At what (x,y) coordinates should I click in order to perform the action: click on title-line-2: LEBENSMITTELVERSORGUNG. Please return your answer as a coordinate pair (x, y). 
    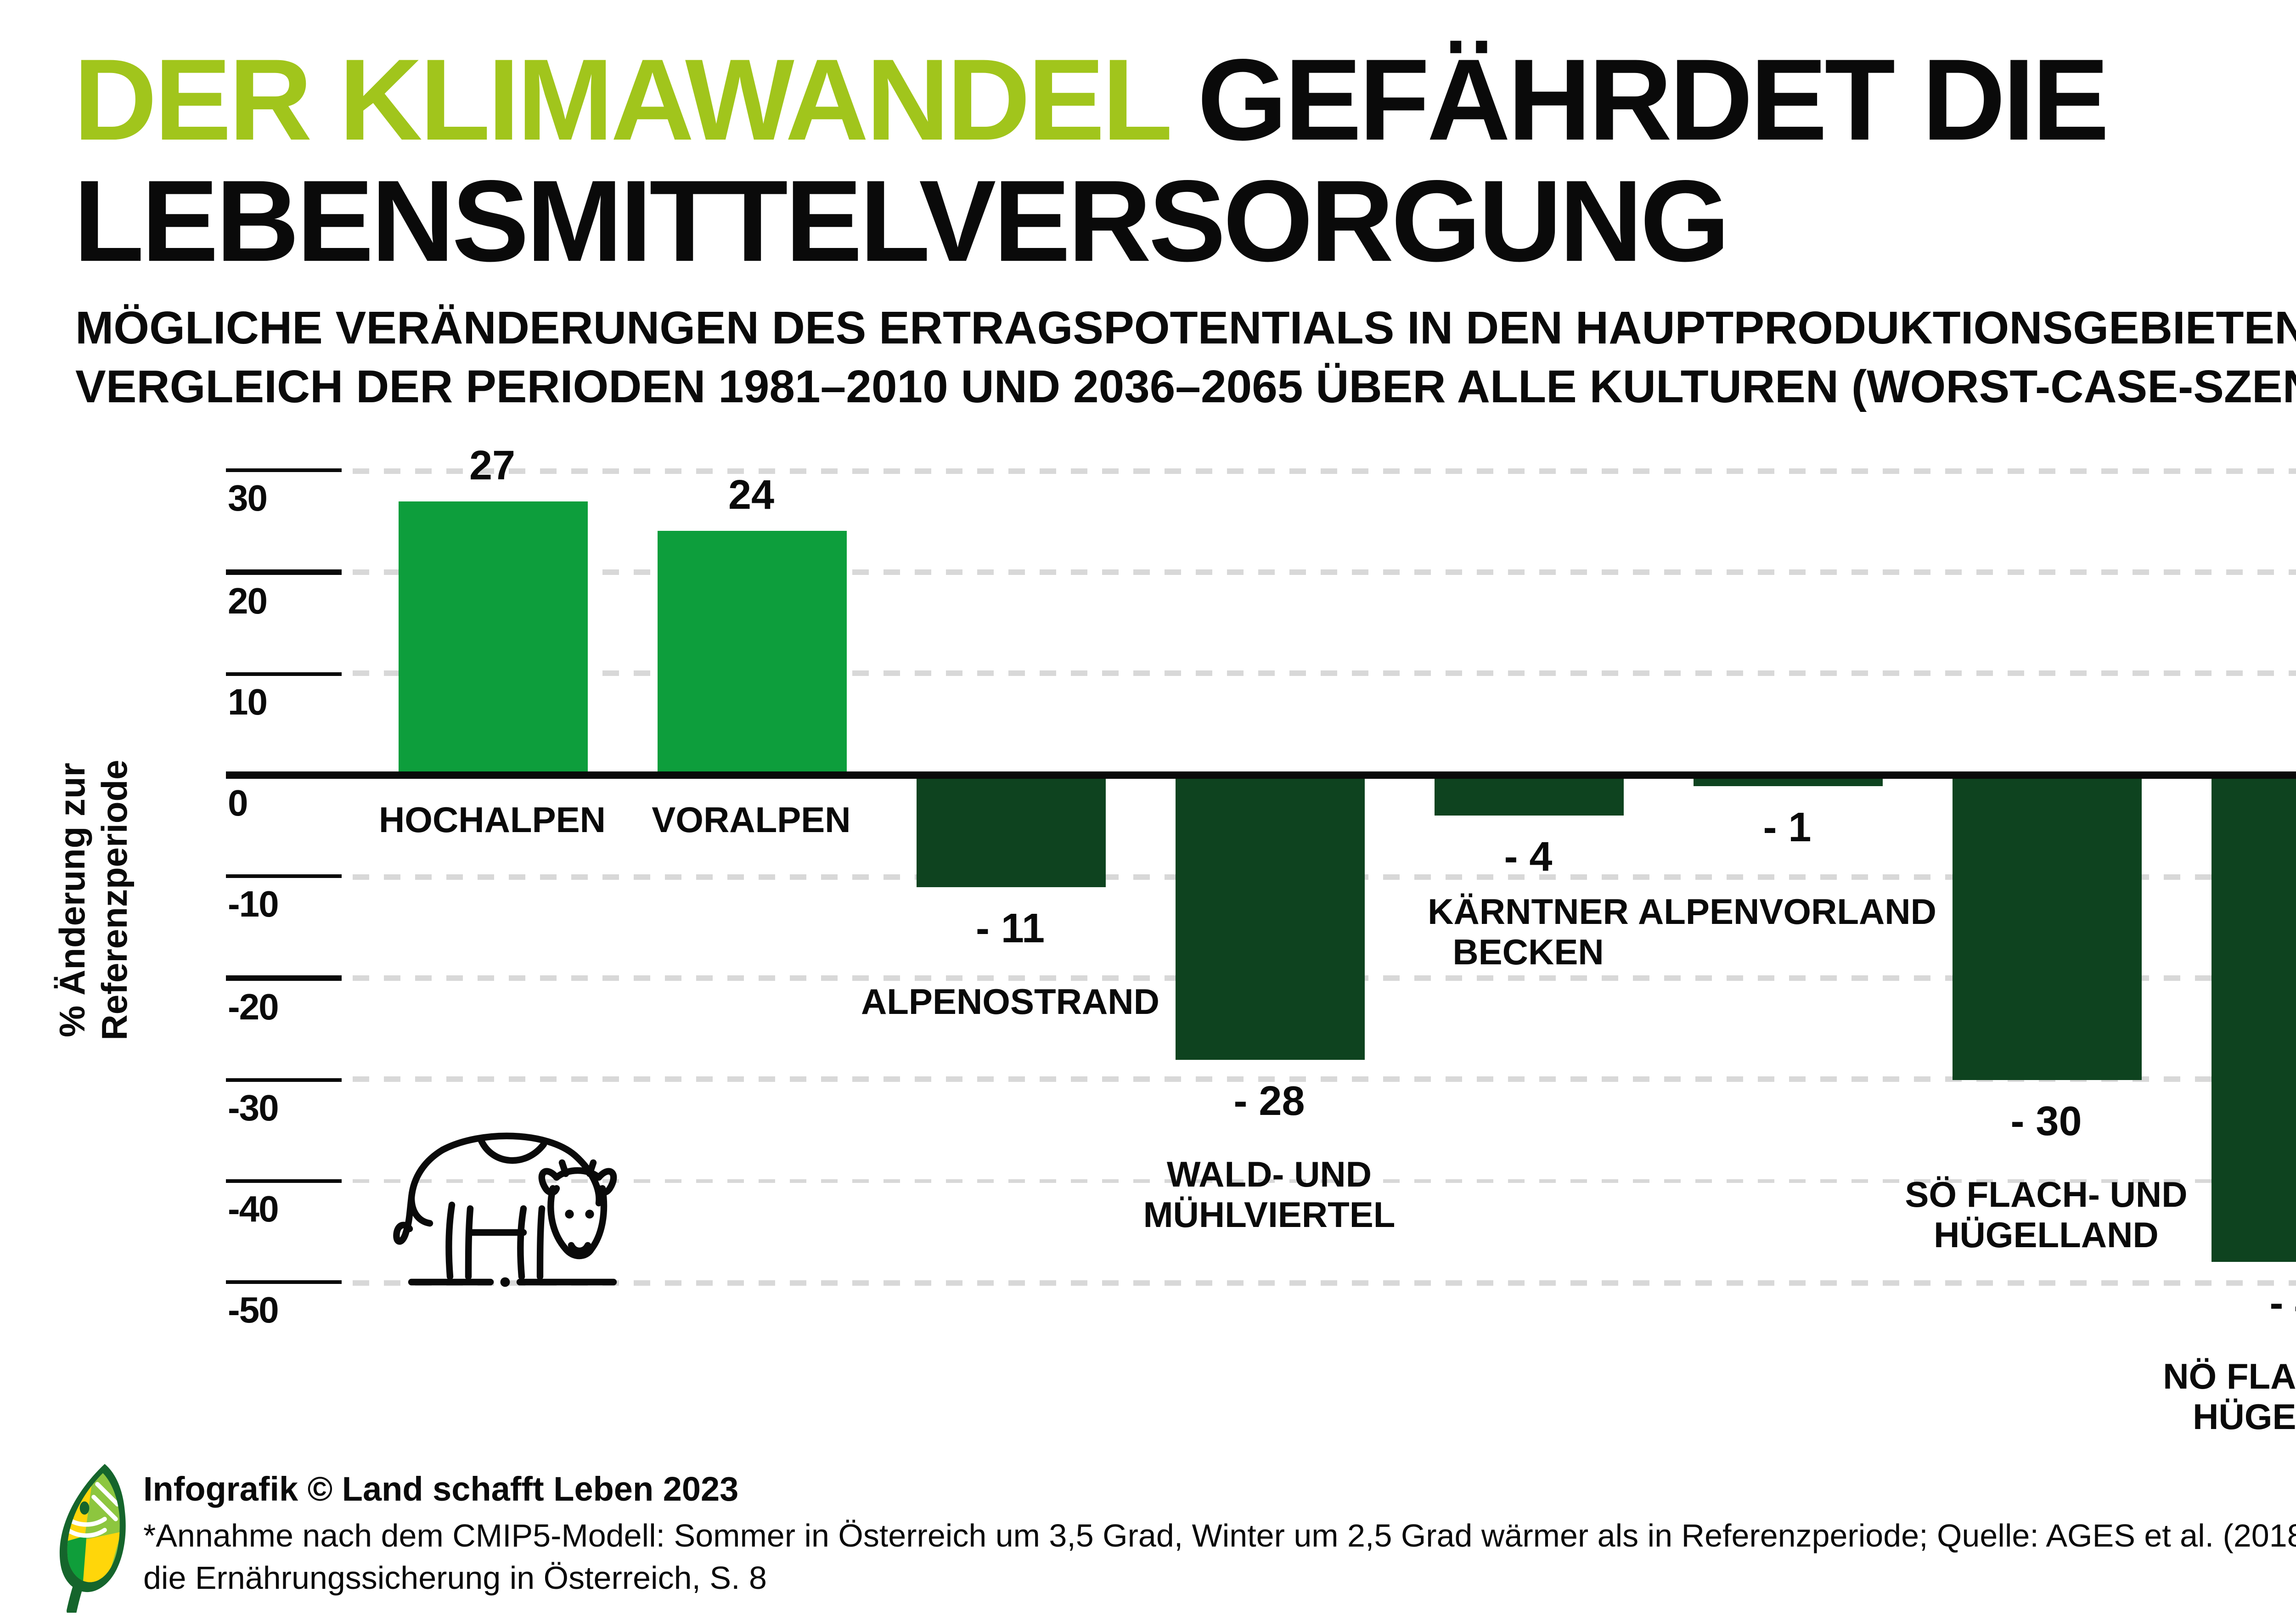
    Looking at the image, I should click on (901, 223).